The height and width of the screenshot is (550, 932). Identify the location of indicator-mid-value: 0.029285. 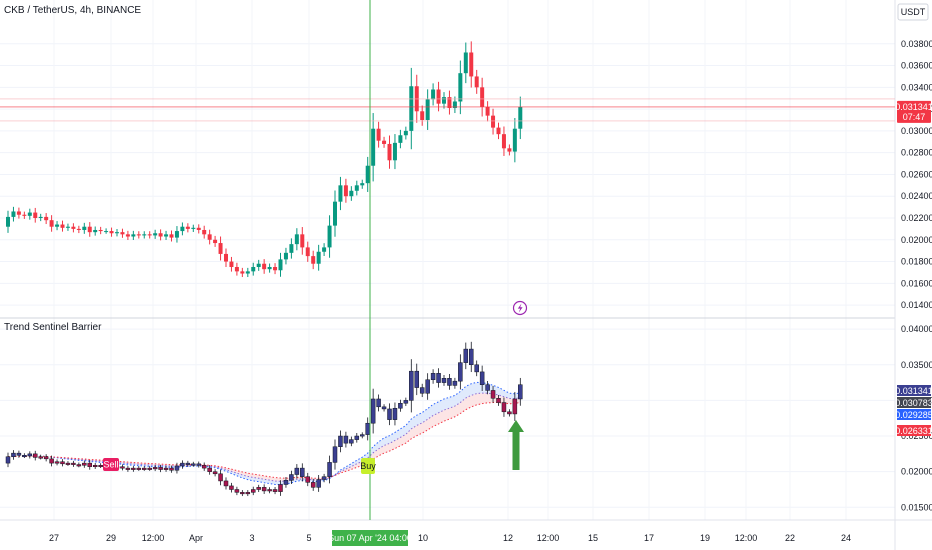
(913, 415).